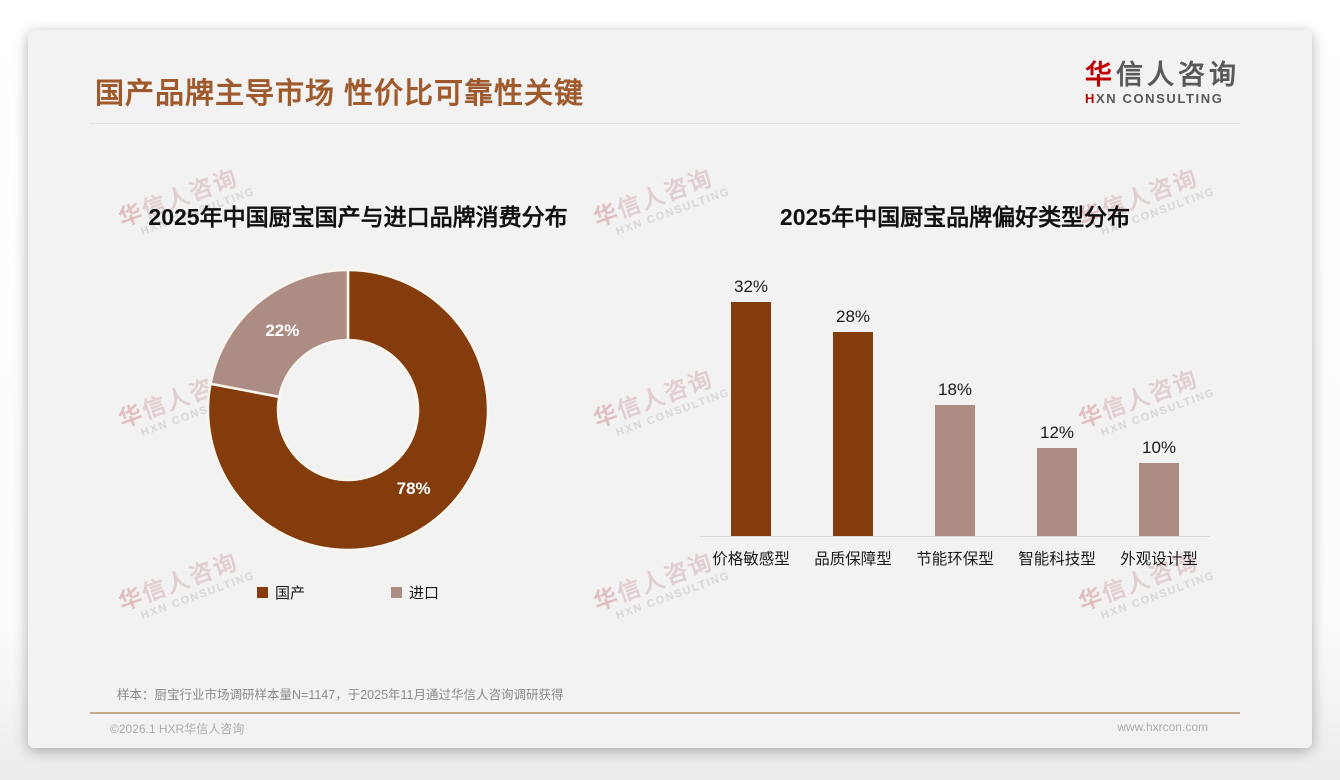 The width and height of the screenshot is (1340, 780). Describe the element at coordinates (340, 94) in the screenshot. I see `page-title: 国产品牌主导市场 性价比可靠性关键` at that location.